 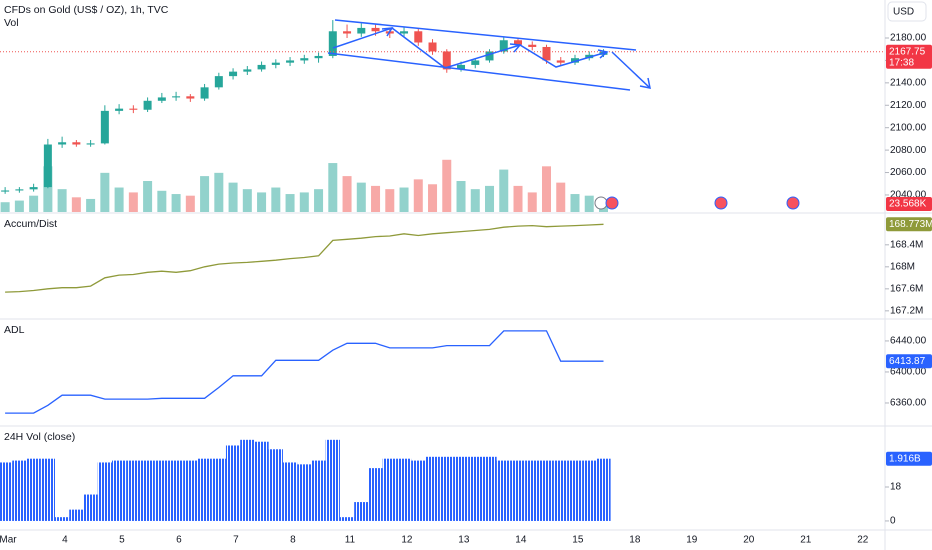 I want to click on line-series, so click(x=304, y=372).